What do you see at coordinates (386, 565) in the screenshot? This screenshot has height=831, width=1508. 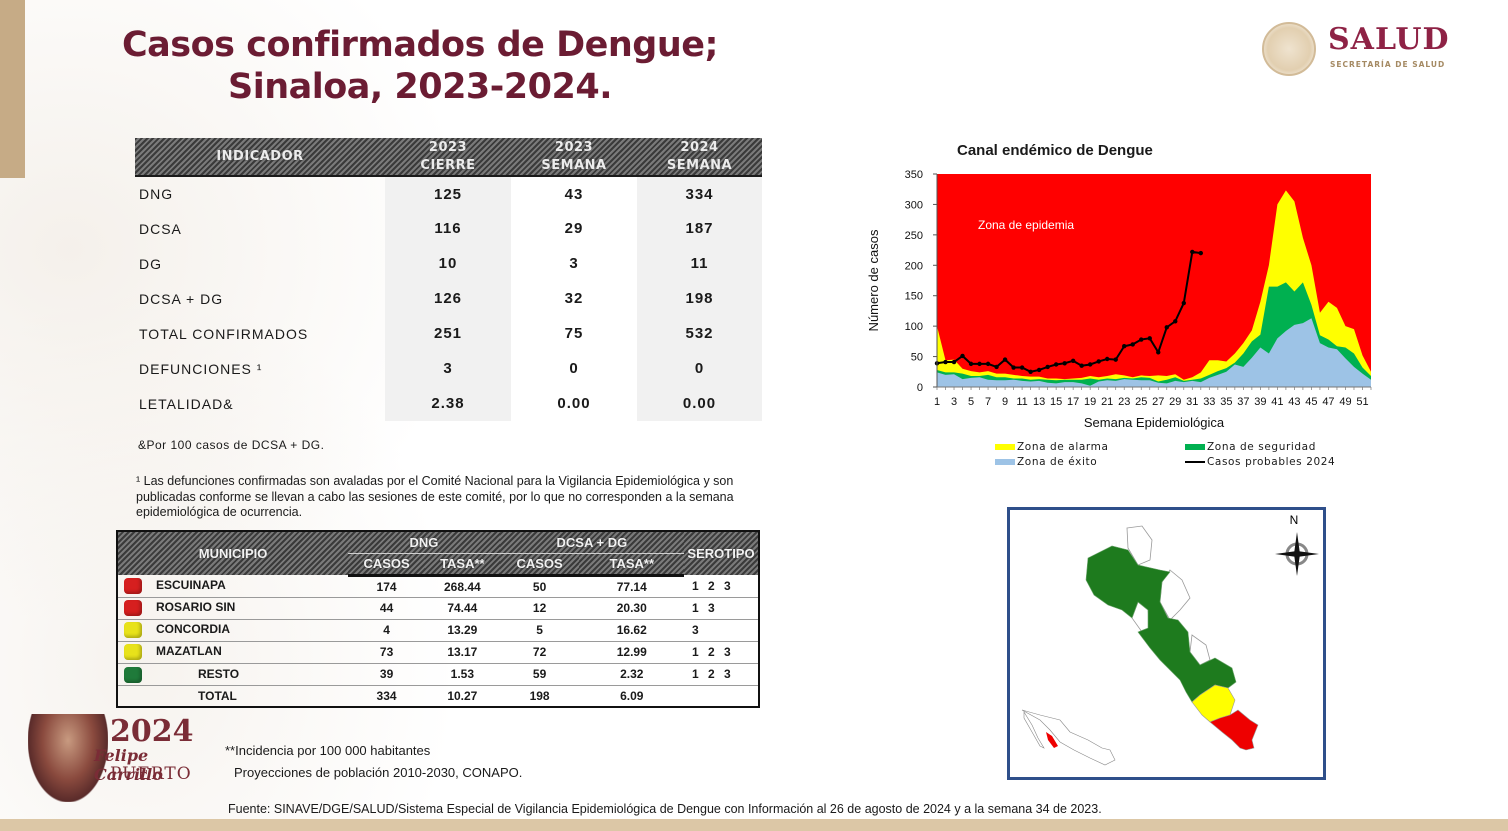 I see `header-dng-casos: CASOS` at bounding box center [386, 565].